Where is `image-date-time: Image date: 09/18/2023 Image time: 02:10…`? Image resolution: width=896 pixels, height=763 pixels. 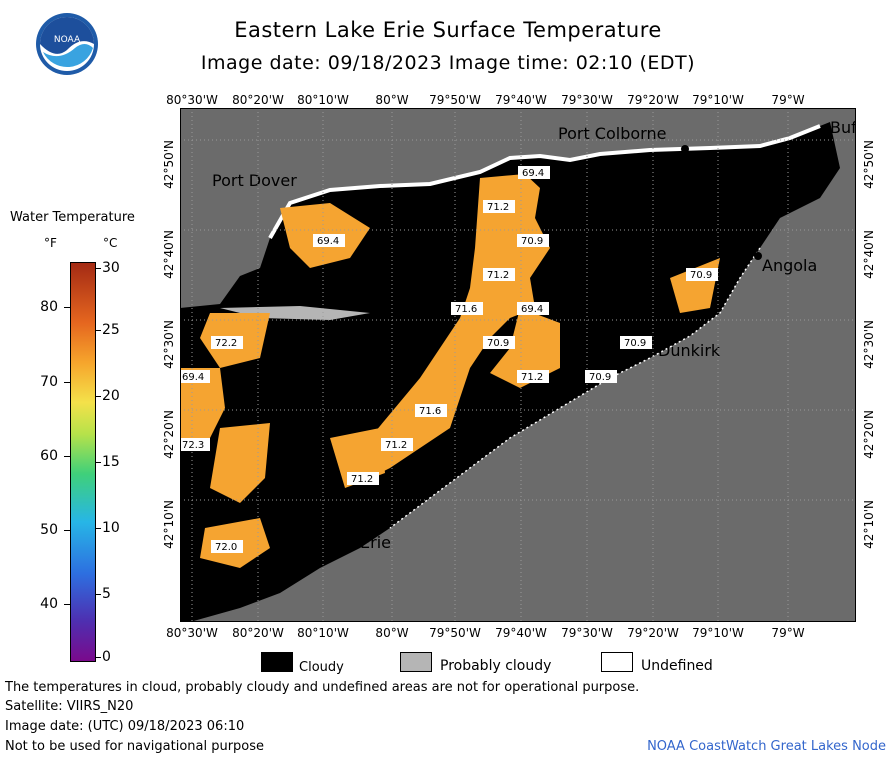
image-date-time: Image date: 09/18/2023 Image time: 02:10… is located at coordinates (448, 63).